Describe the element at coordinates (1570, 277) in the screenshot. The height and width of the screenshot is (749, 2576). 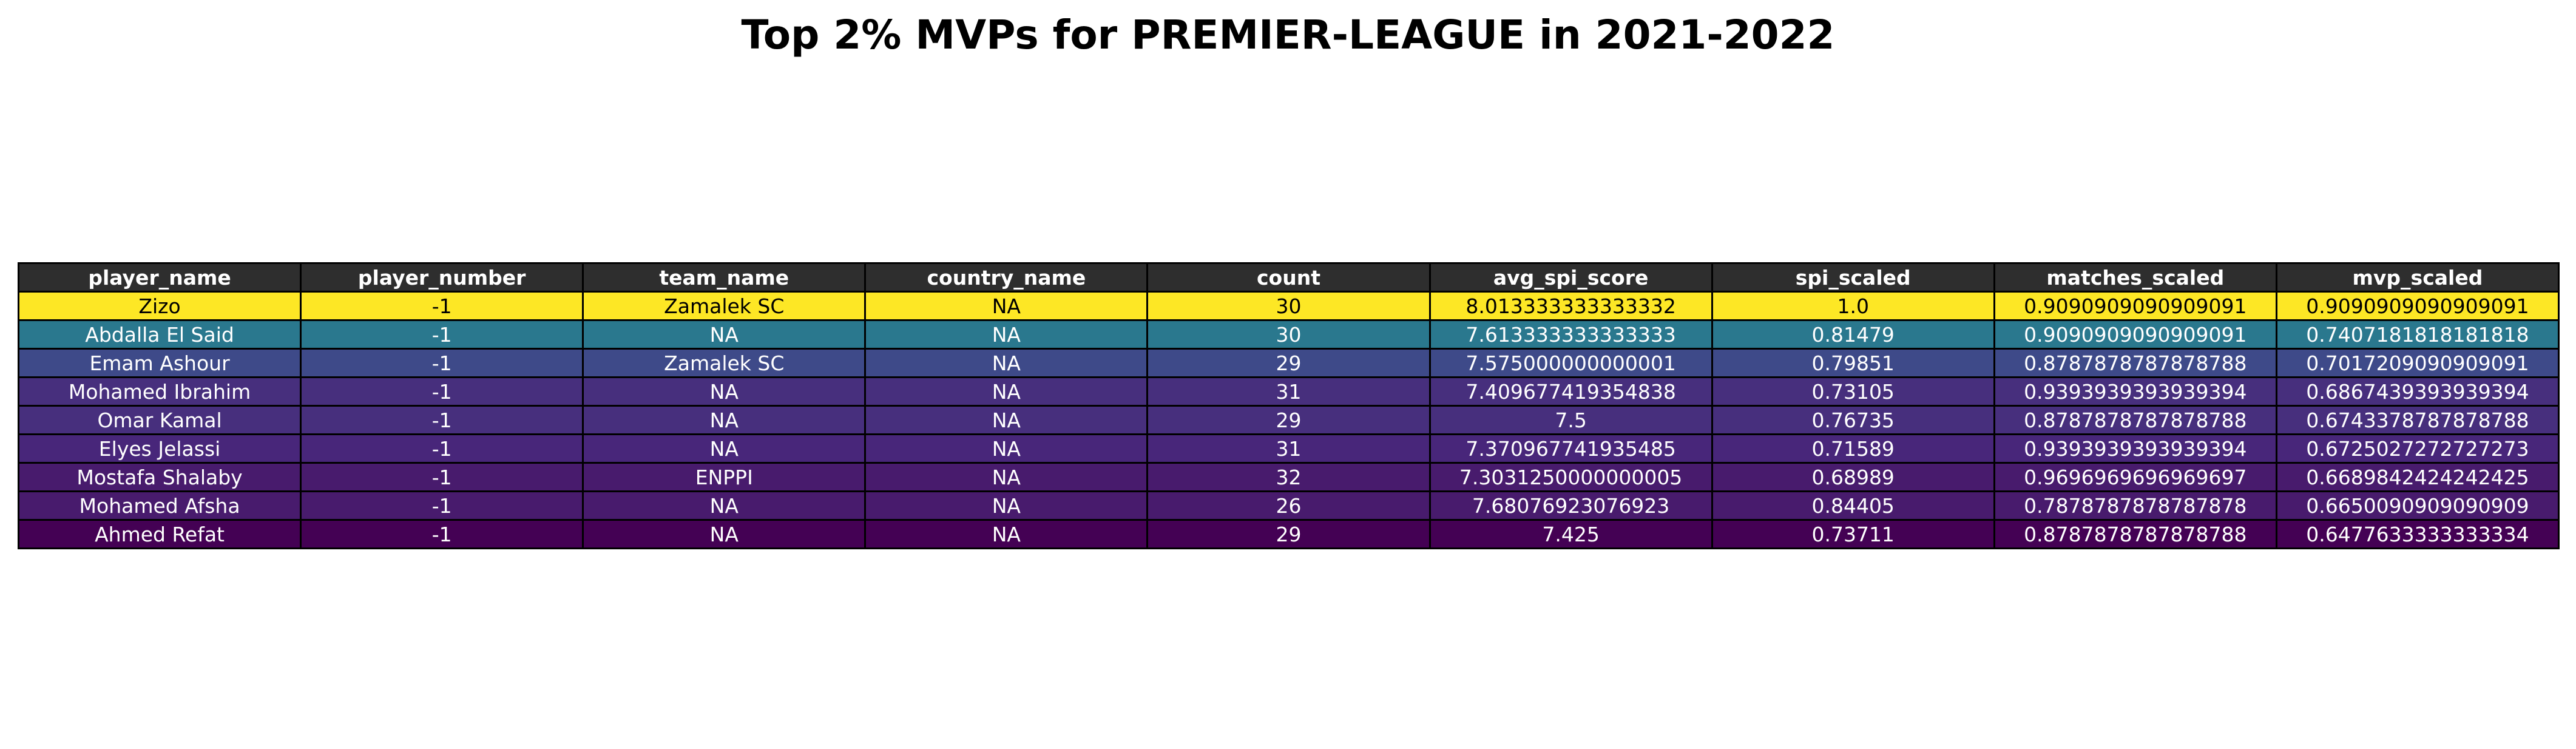
I see `column-header-avg-spi-score: avg_spi_score` at that location.